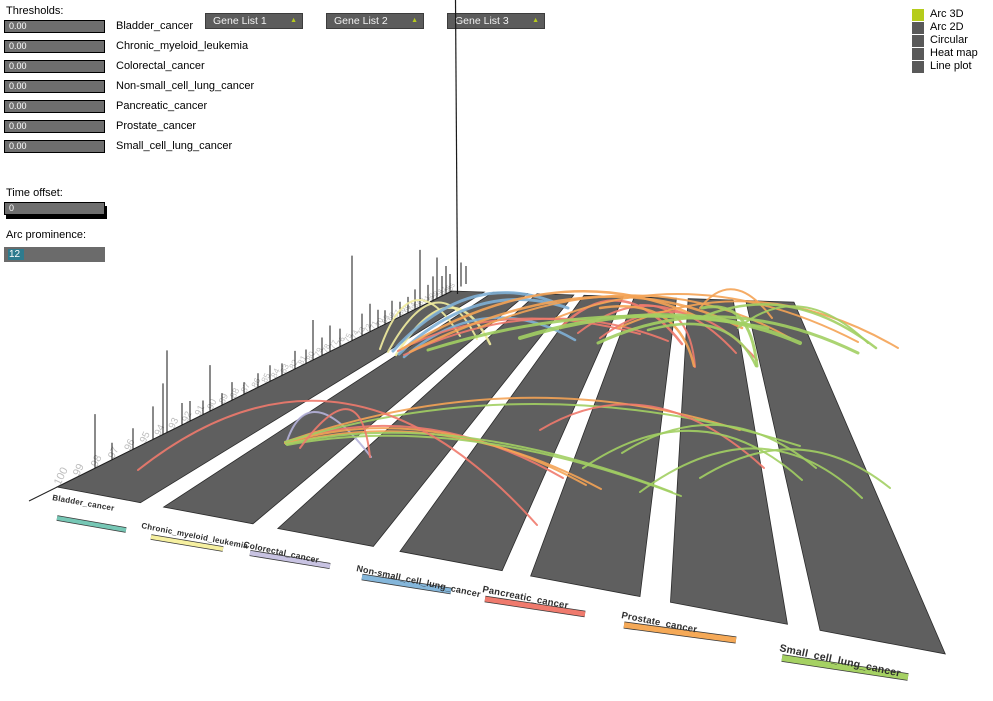 The width and height of the screenshot is (993, 701). I want to click on gene-list-button-1: Gene List 1 ▲, so click(254, 21).